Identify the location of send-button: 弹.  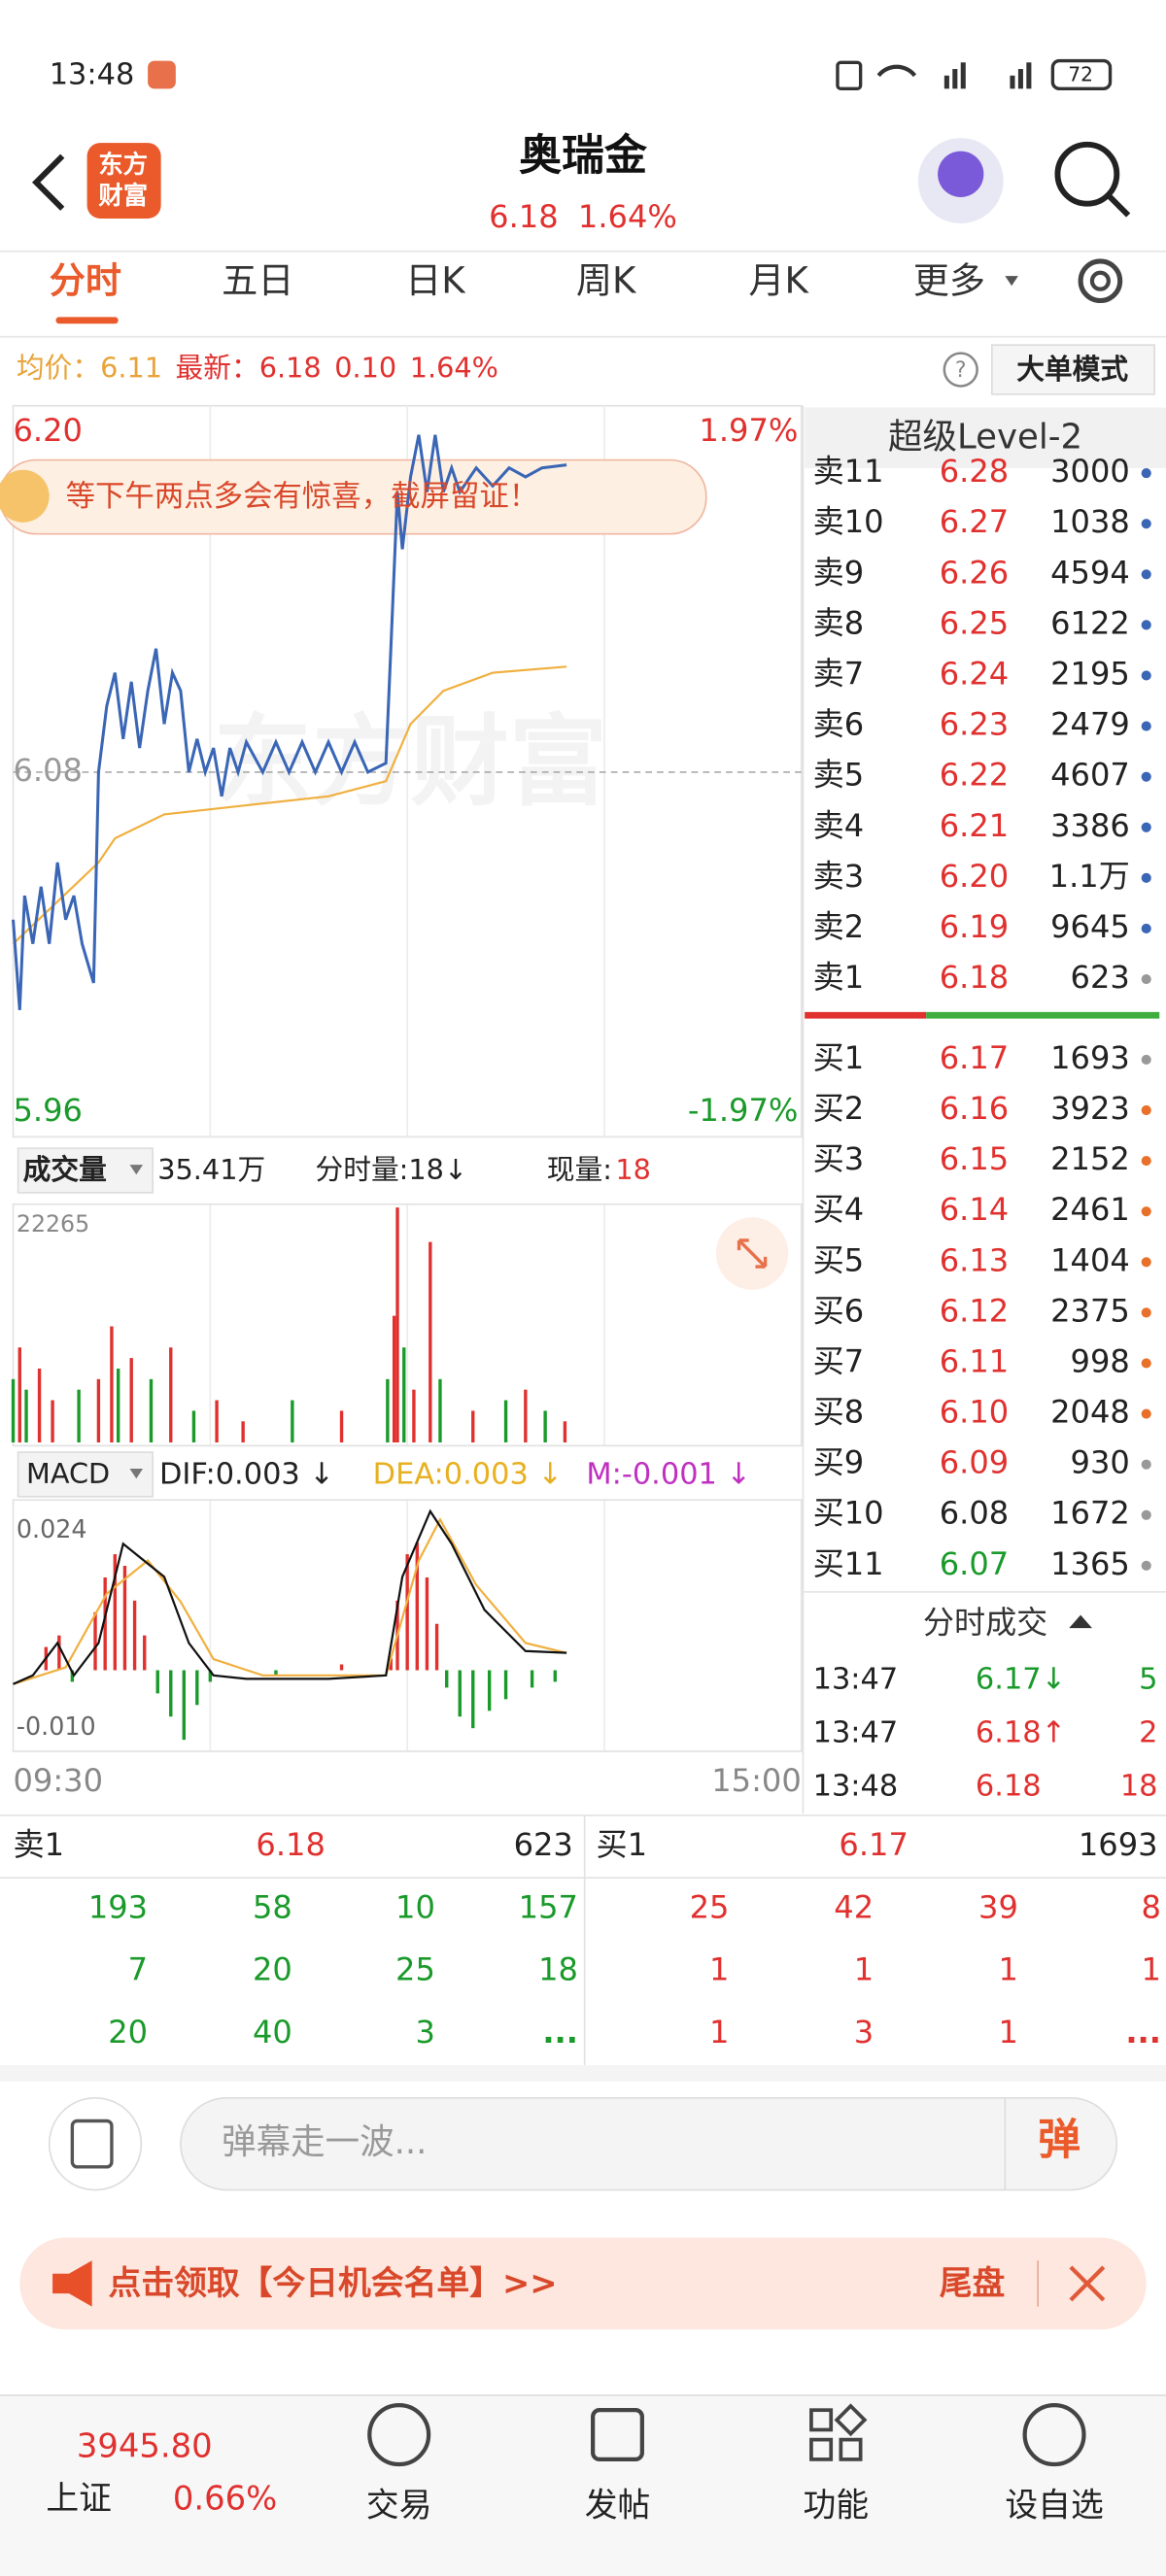
(1059, 2139).